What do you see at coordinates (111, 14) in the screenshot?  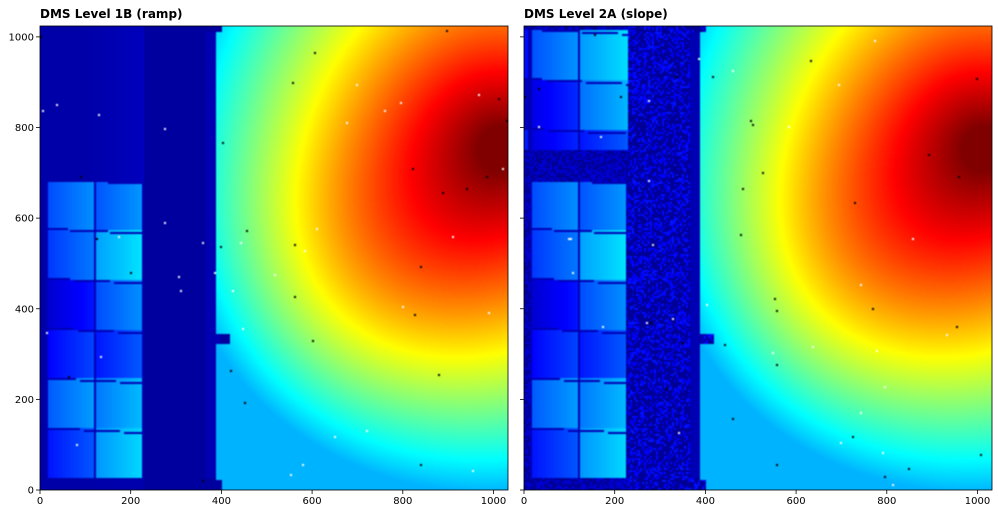 I see `panel-title: DMS Level 1B (ramp)` at bounding box center [111, 14].